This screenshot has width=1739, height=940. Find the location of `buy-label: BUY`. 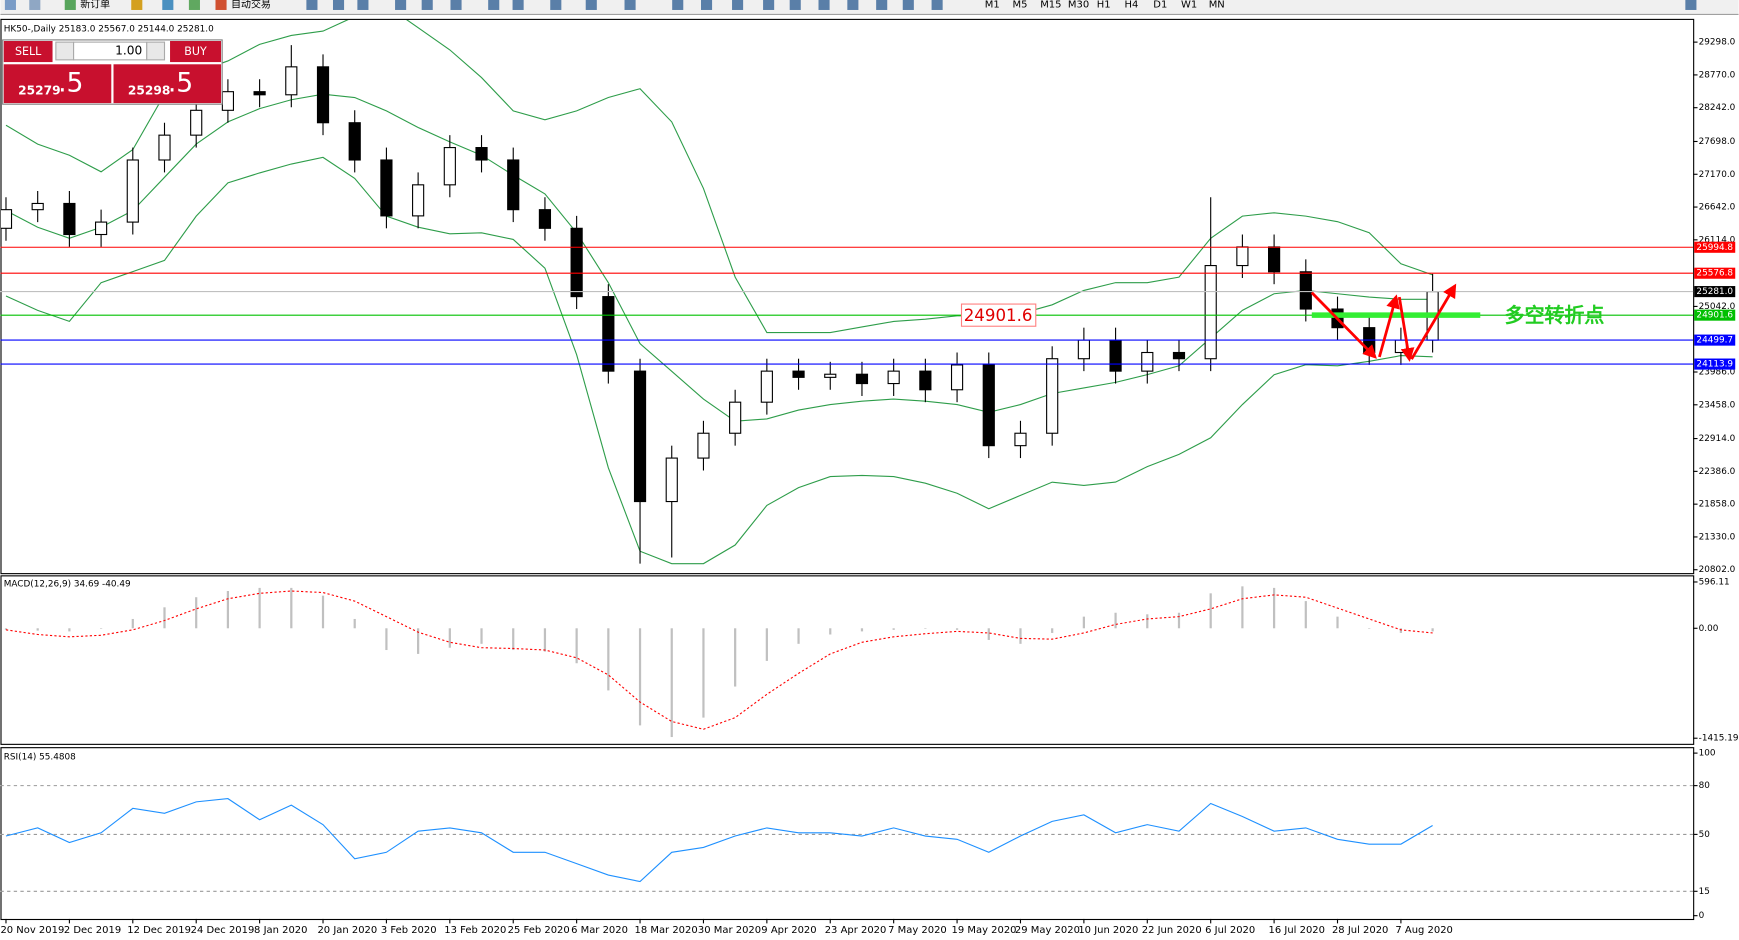

buy-label: BUY is located at coordinates (195, 51).